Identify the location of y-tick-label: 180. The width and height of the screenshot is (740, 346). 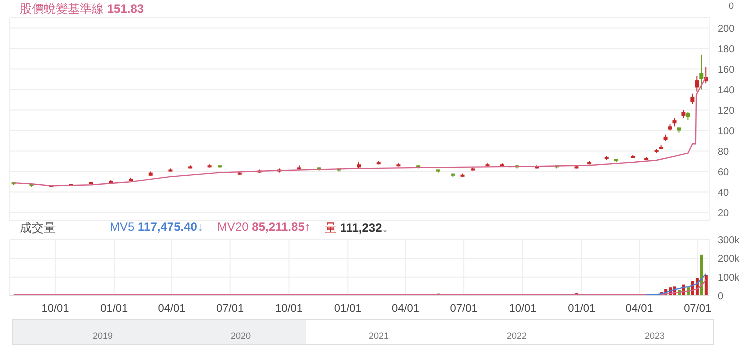
(727, 50).